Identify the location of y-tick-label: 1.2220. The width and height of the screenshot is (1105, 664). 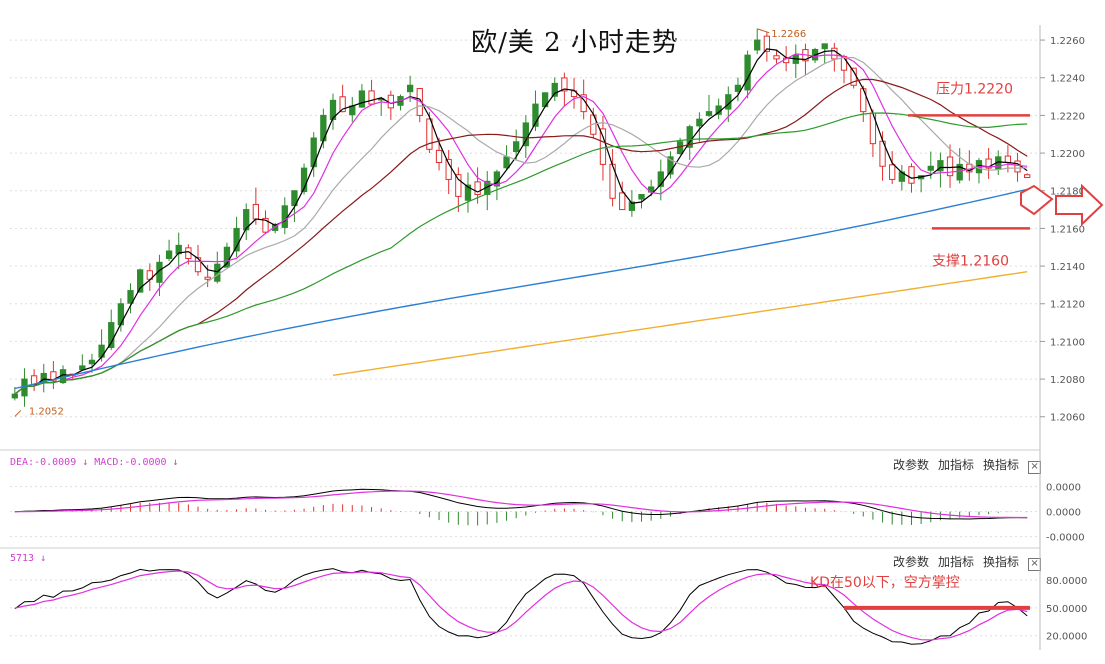
(1067, 116).